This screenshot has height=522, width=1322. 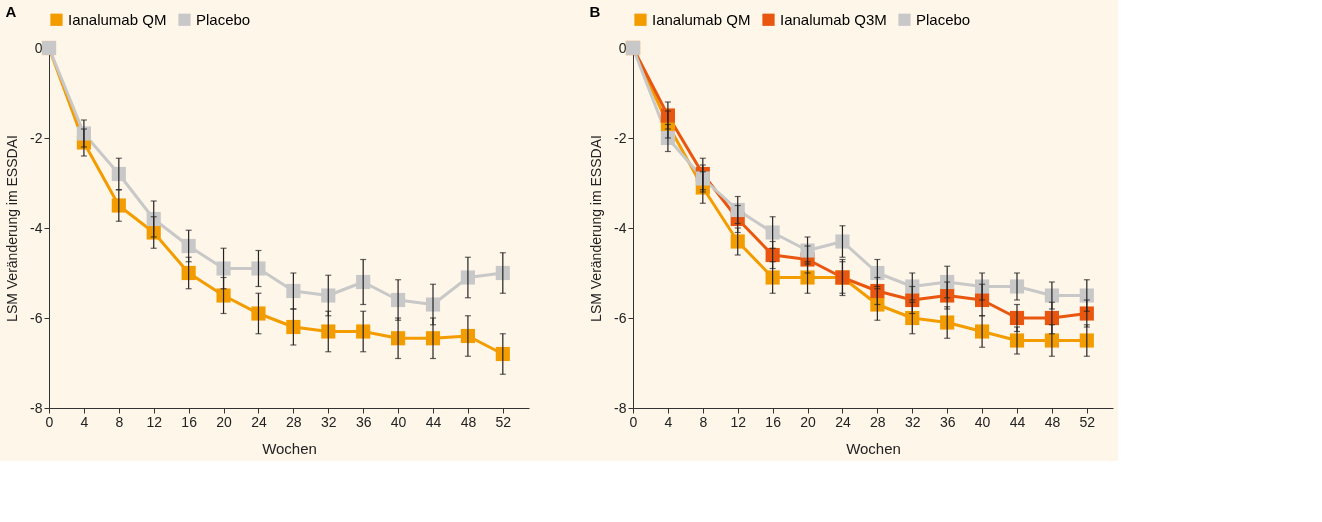 What do you see at coordinates (11, 11) in the screenshot?
I see `chart-title: A` at bounding box center [11, 11].